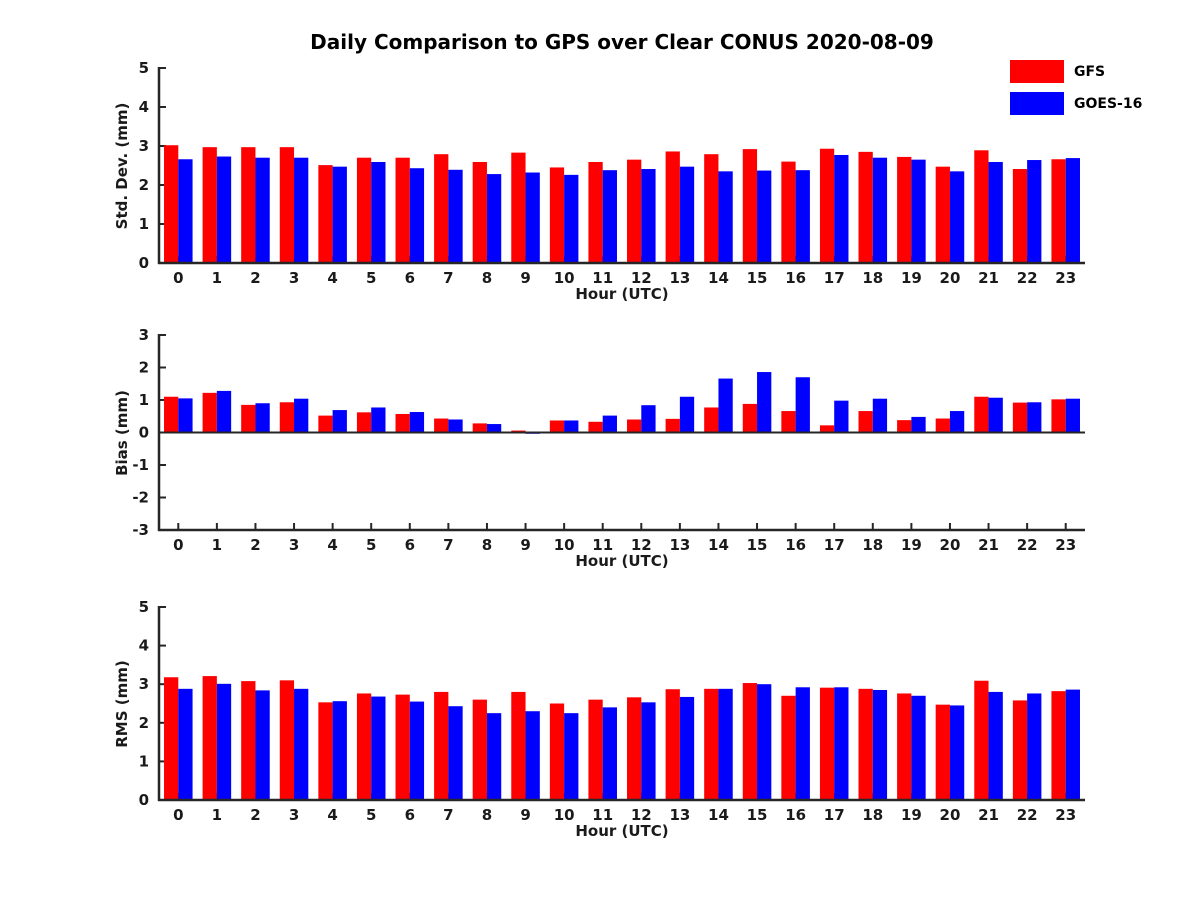 Image resolution: width=1200 pixels, height=900 pixels. I want to click on stddev-x-axis-label: Hour (UTC), so click(622, 294).